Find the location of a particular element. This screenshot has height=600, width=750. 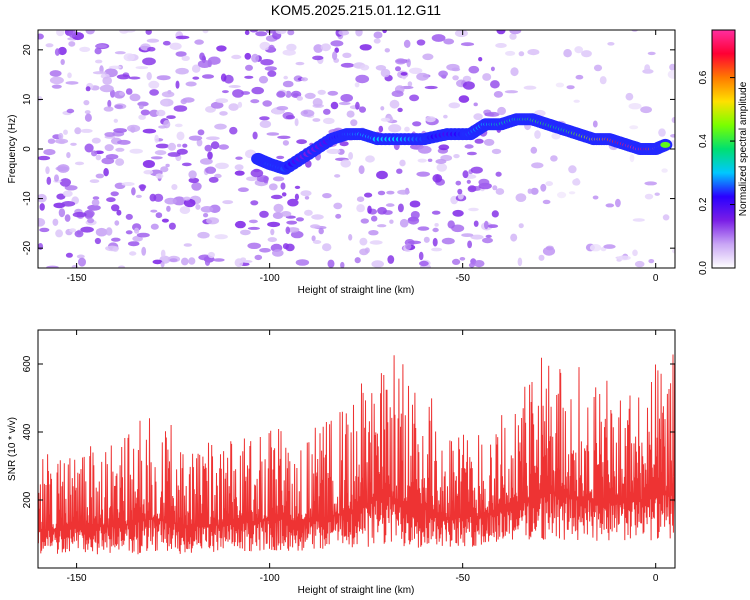

colorbar-ticks: 0.0 0.2 0.4 0.6 is located at coordinates (716, 172).